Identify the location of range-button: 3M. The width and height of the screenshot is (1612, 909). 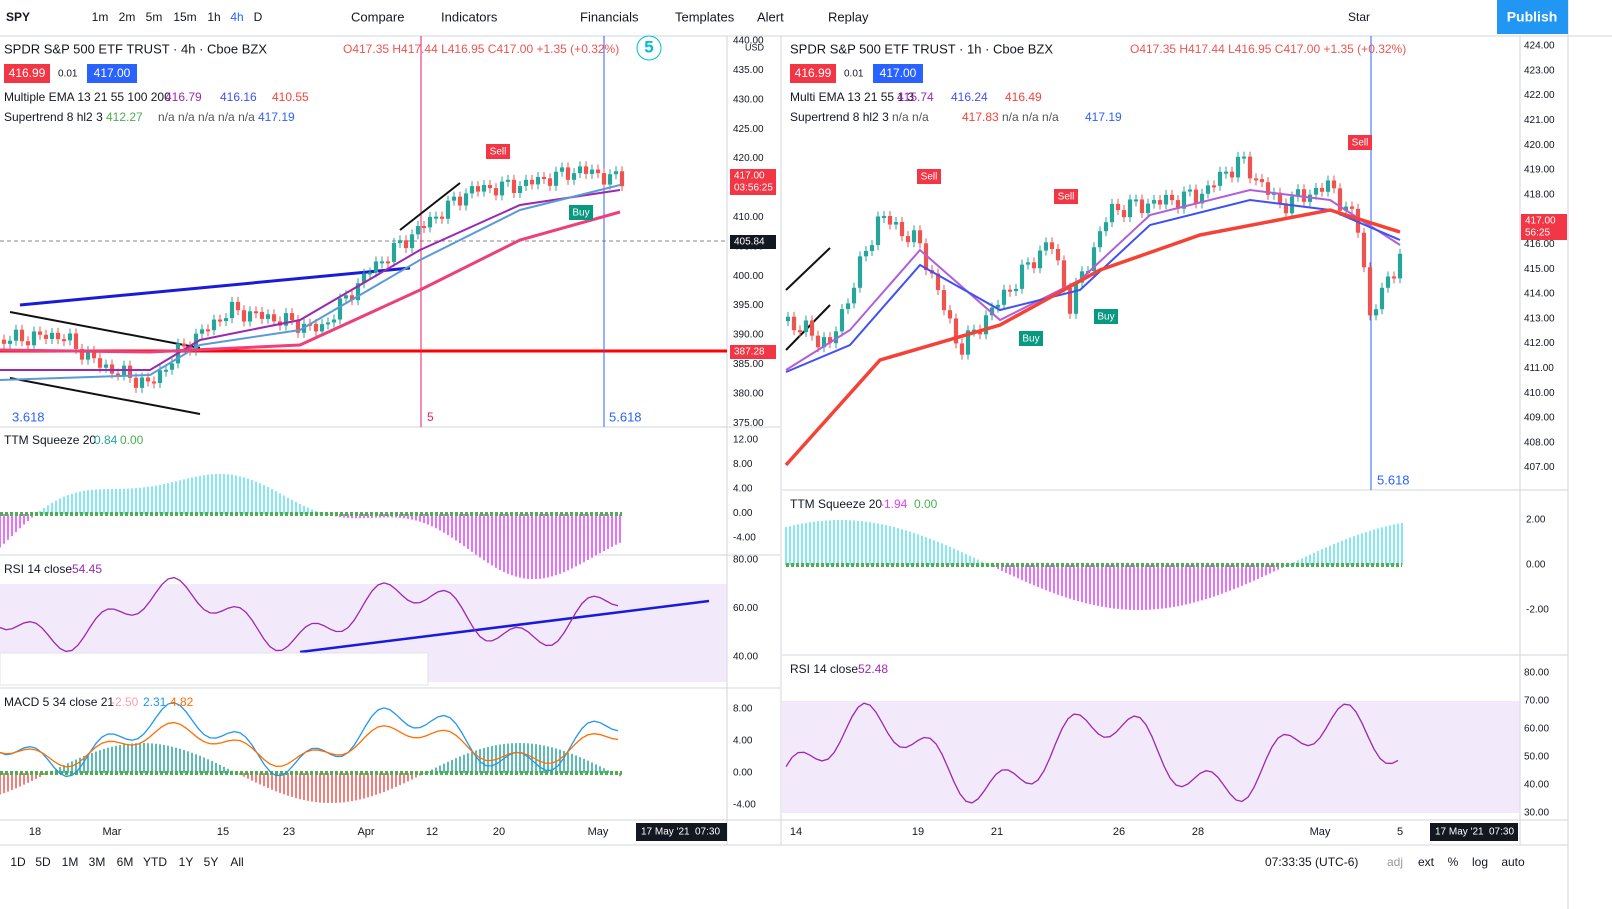
(97, 862).